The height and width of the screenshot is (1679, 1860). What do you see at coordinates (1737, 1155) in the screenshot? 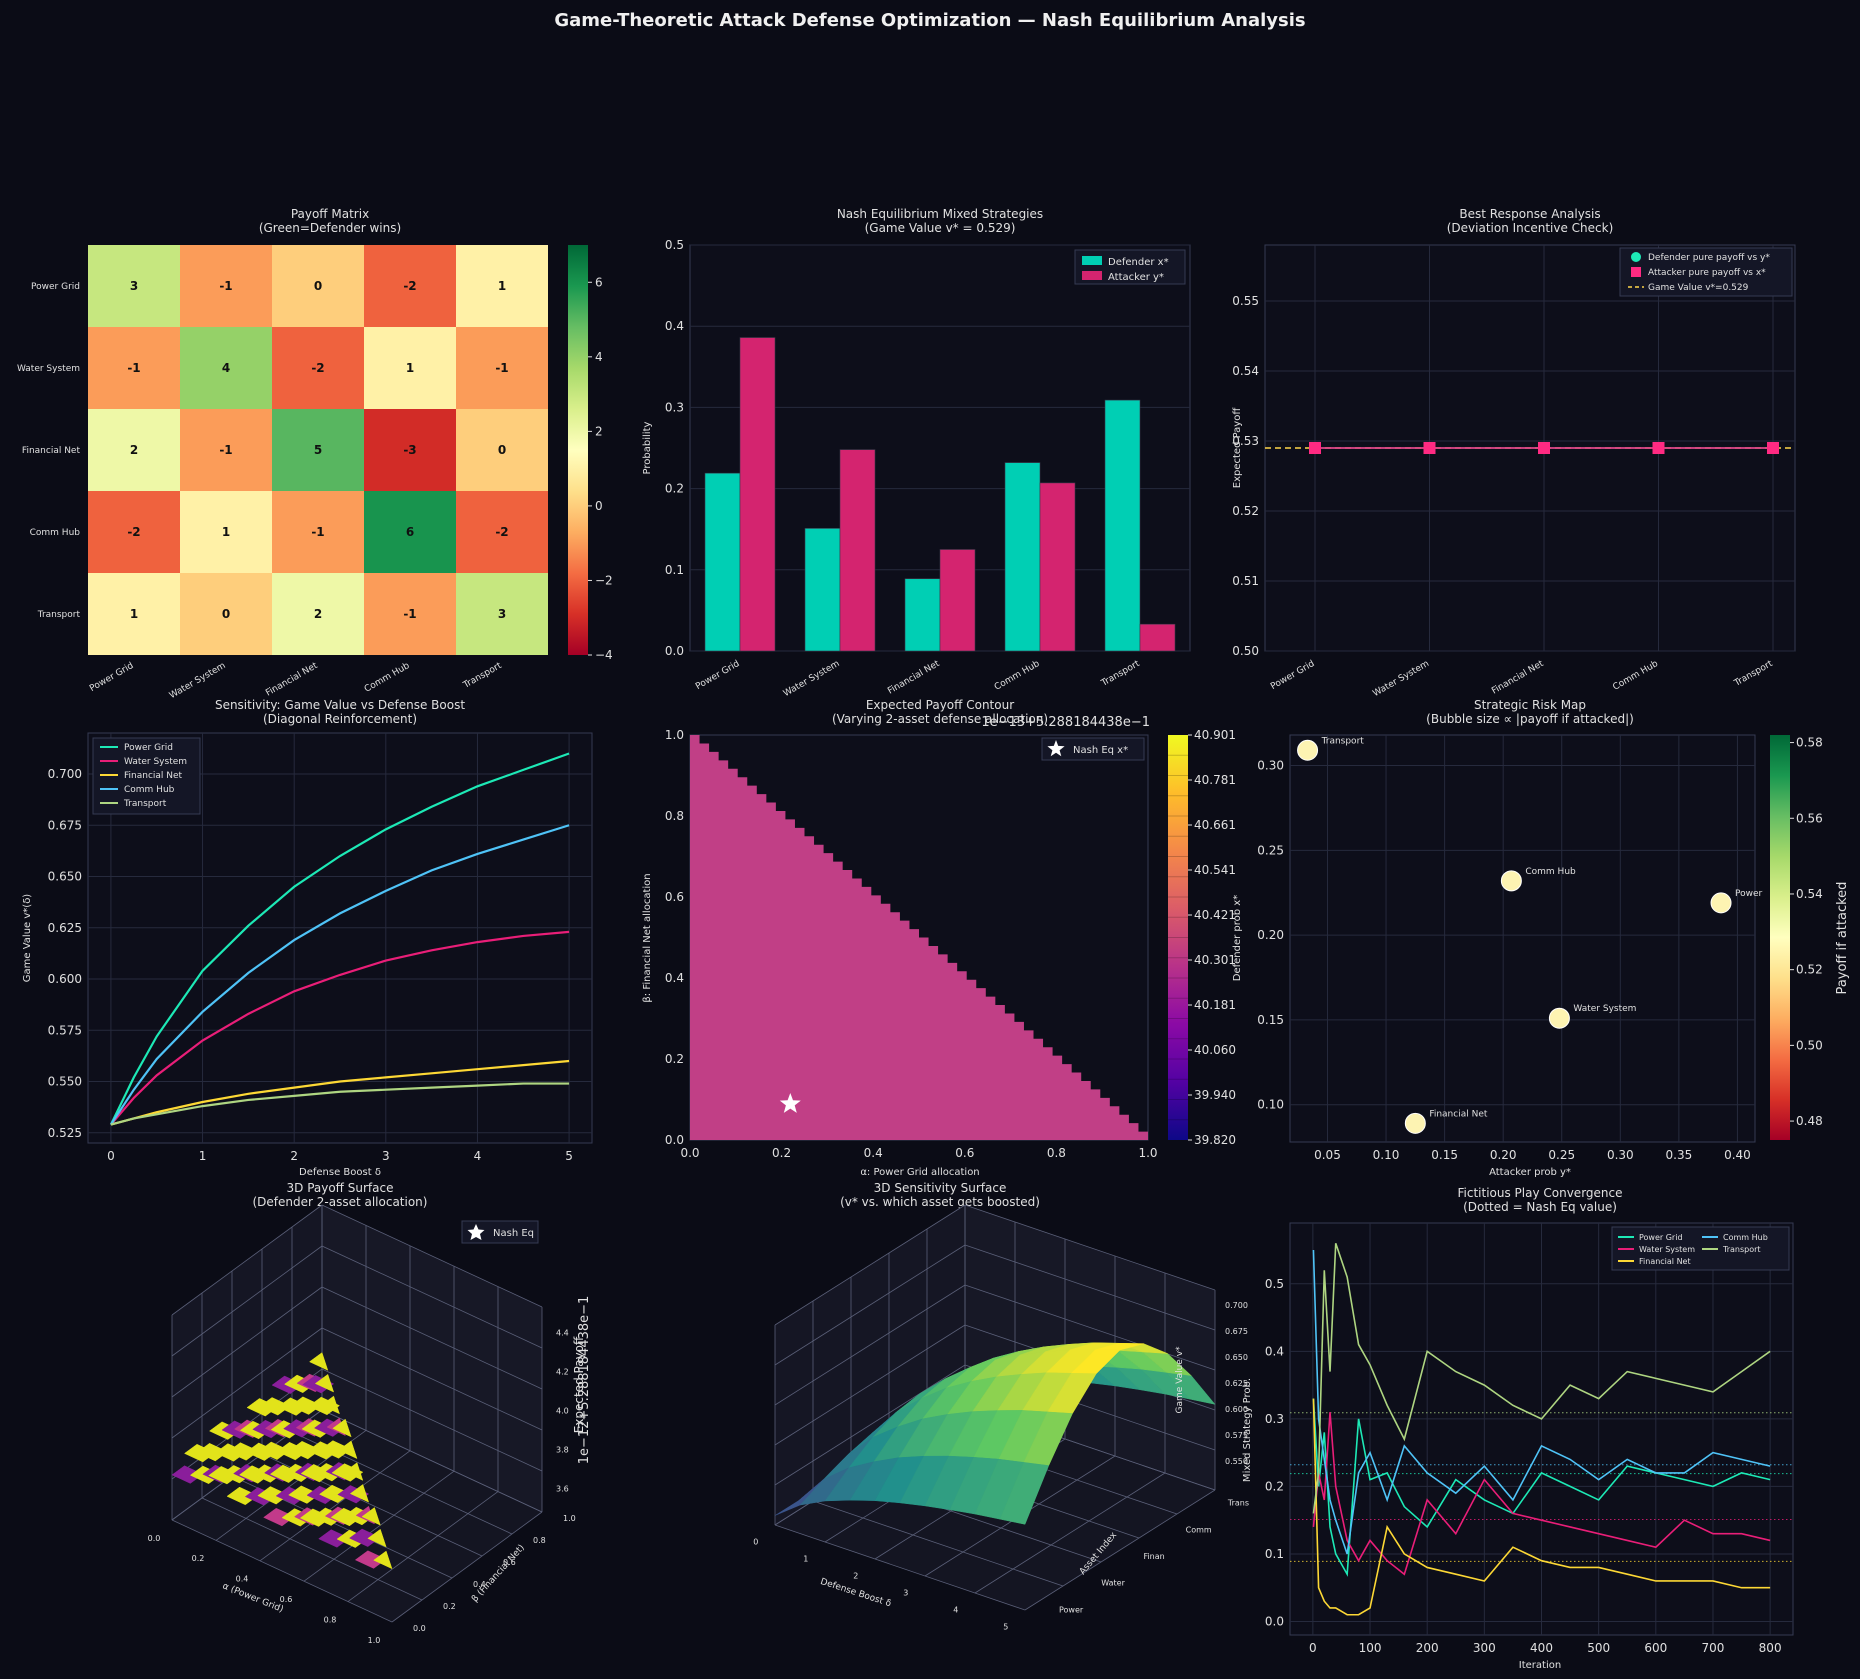
I see `x-tick-label: 0.40` at bounding box center [1737, 1155].